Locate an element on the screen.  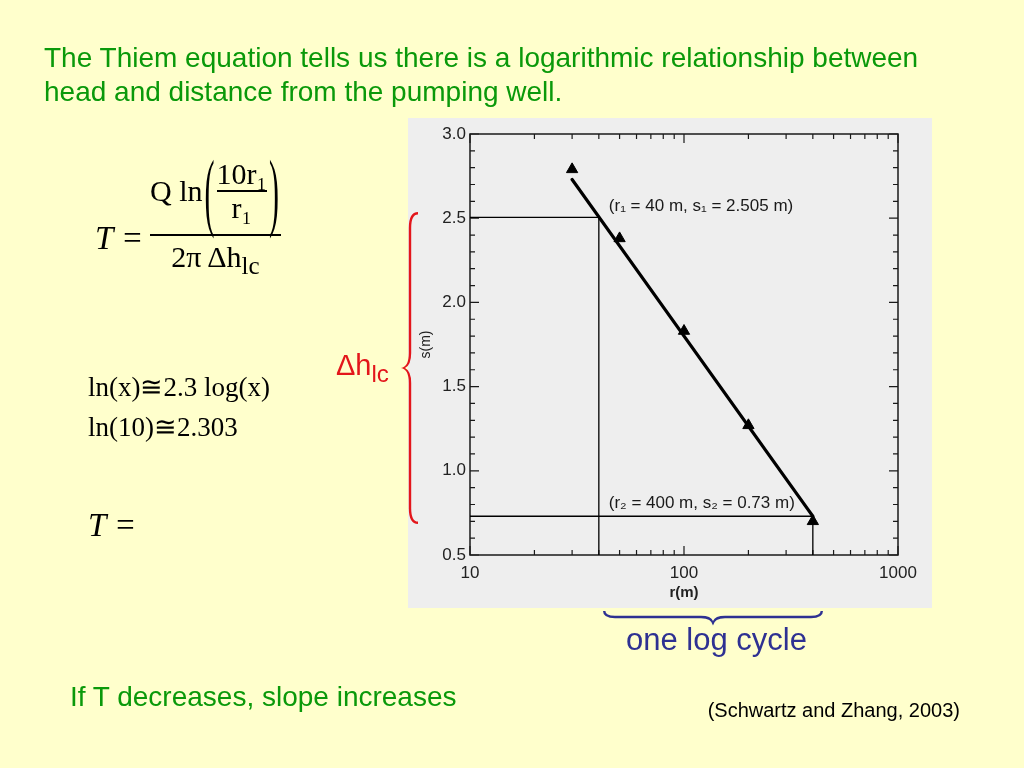
y-tick-label: 0.5 is located at coordinates (454, 554).